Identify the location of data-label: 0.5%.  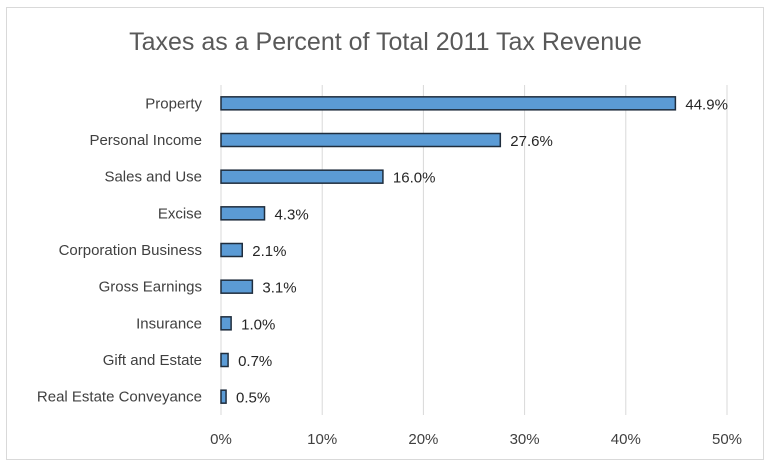
(253, 398).